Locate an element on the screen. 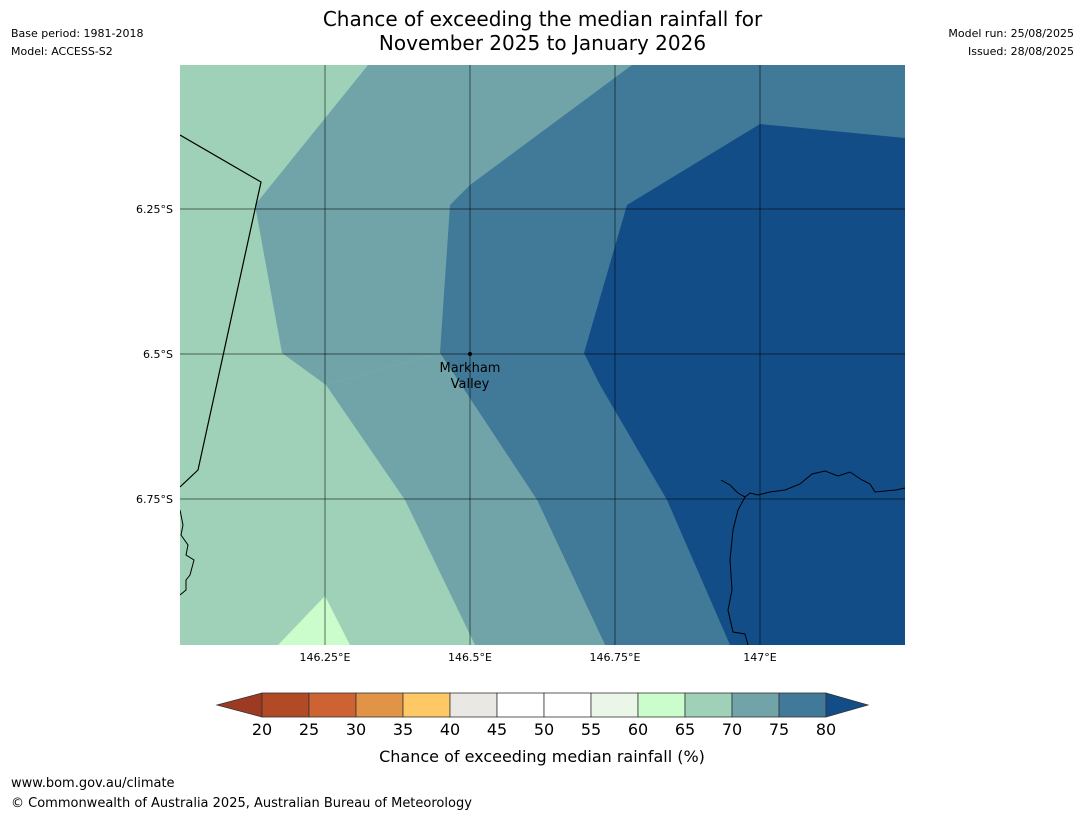 The image size is (1085, 816). colorbar-title: Chance of exceeding median rainfall (%) is located at coordinates (542, 756).